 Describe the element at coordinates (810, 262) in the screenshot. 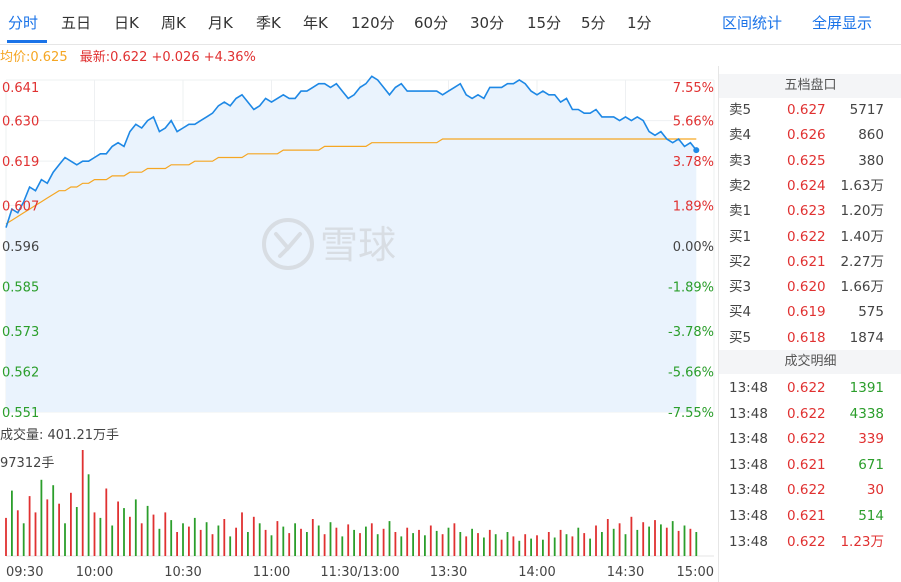

I see `orderbook-row: 买2 0.621 2.27万` at that location.